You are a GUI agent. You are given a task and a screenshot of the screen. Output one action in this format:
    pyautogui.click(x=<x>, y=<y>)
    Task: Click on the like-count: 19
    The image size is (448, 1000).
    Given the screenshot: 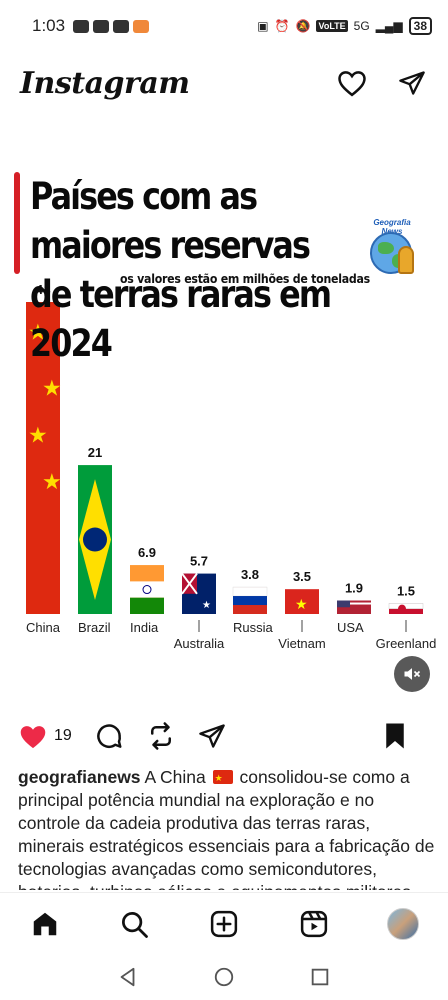 What is the action you would take?
    pyautogui.click(x=63, y=735)
    